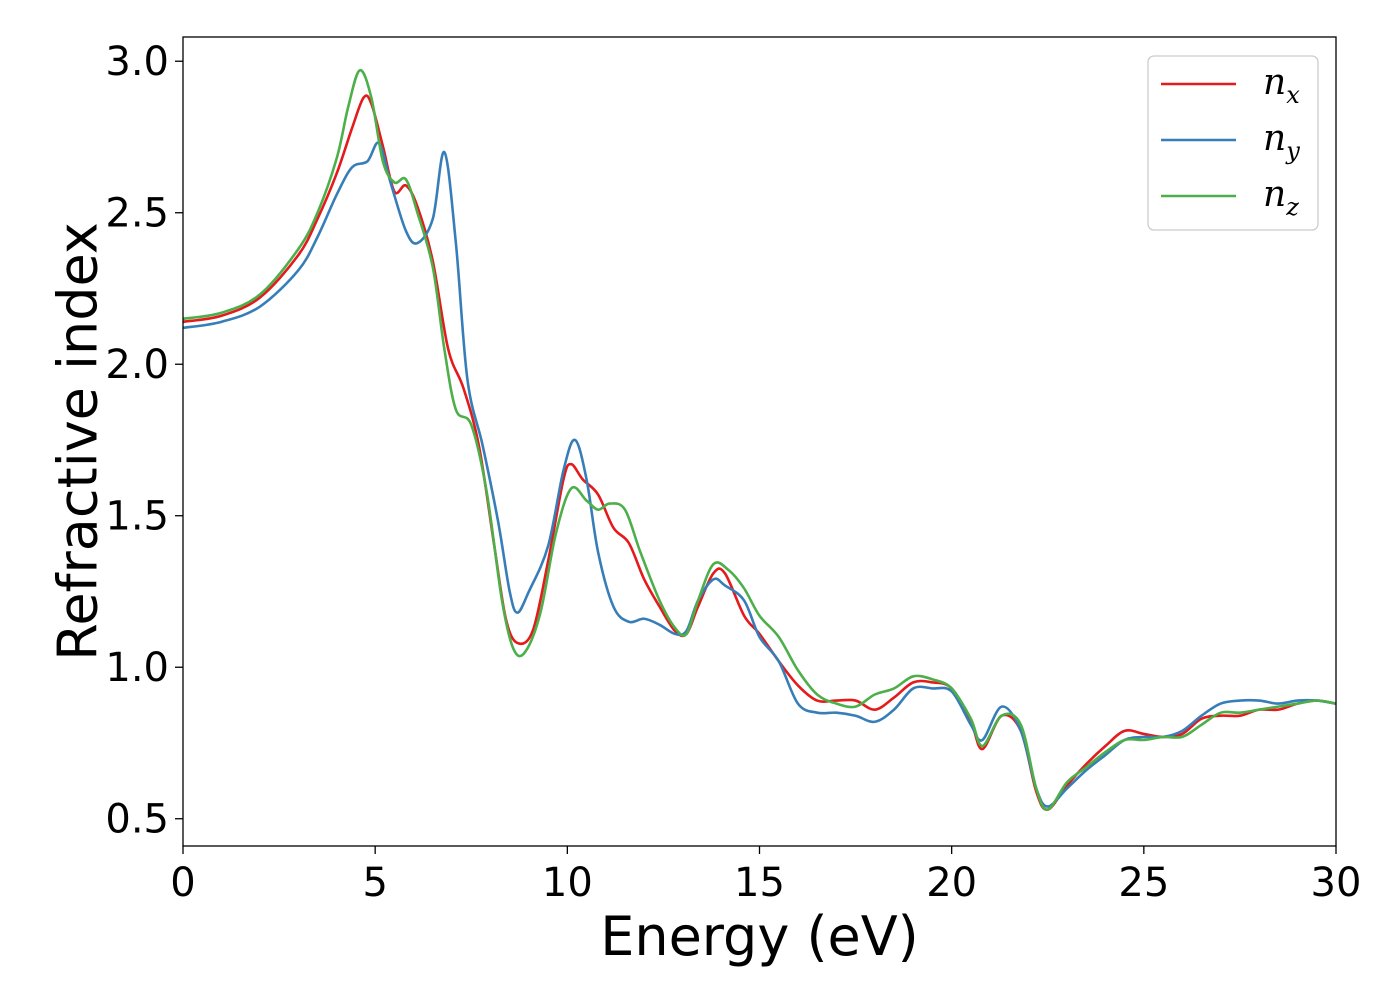 The width and height of the screenshot is (1400, 1000). What do you see at coordinates (137, 517) in the screenshot?
I see `y-tick-label: 1.5` at bounding box center [137, 517].